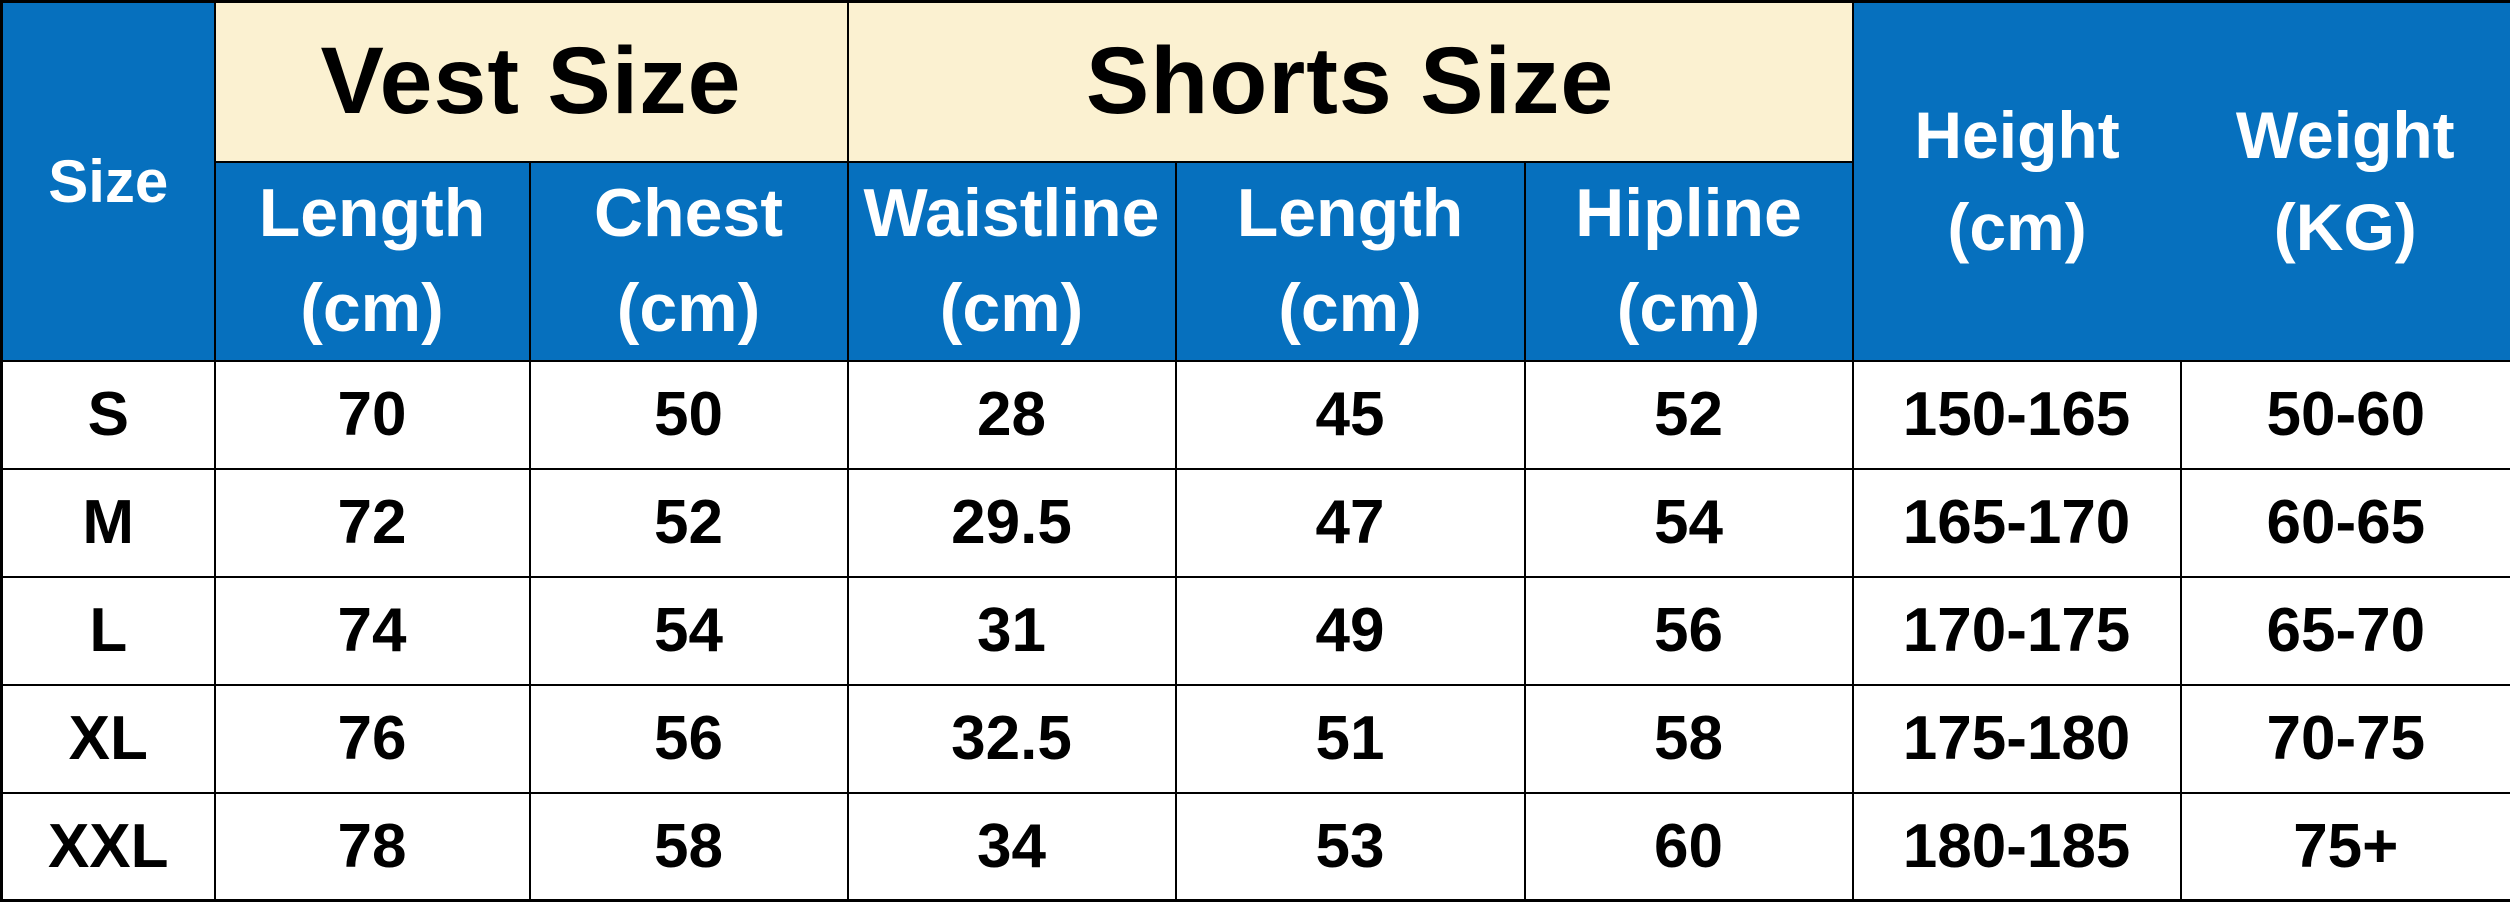  What do you see at coordinates (108, 847) in the screenshot?
I see `row-size-label: XXL` at bounding box center [108, 847].